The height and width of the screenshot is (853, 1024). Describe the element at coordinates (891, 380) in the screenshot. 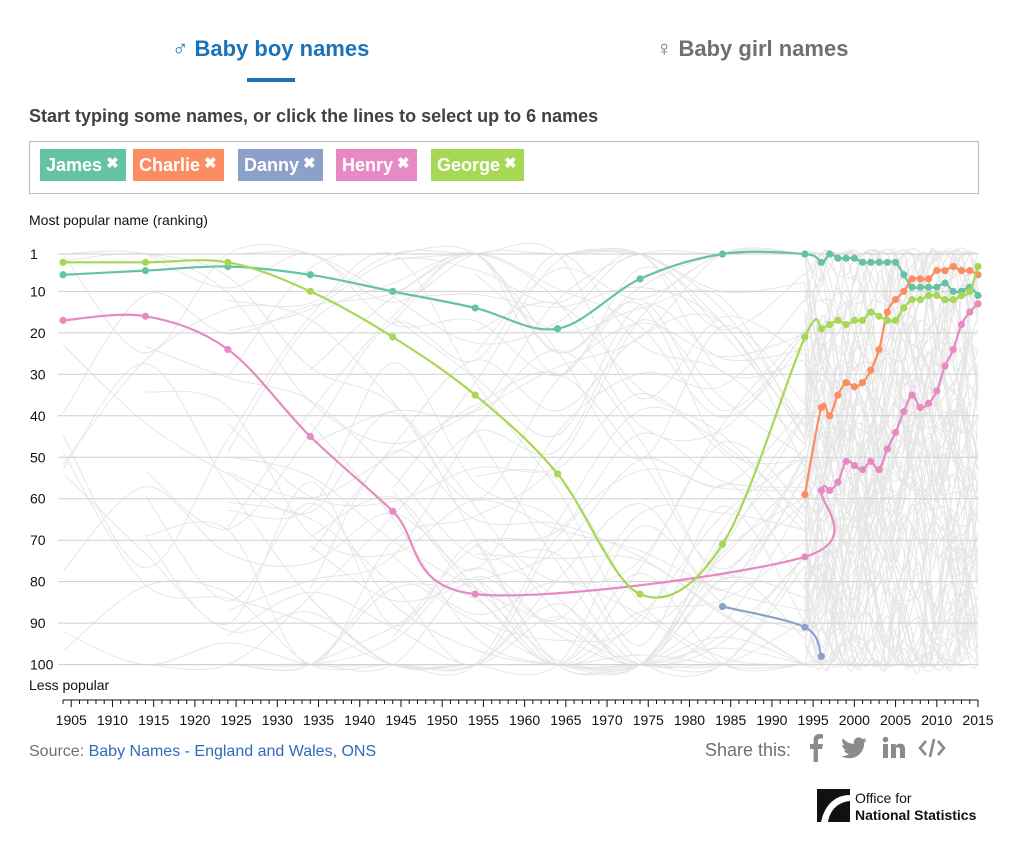

I see `series-charlie` at that location.